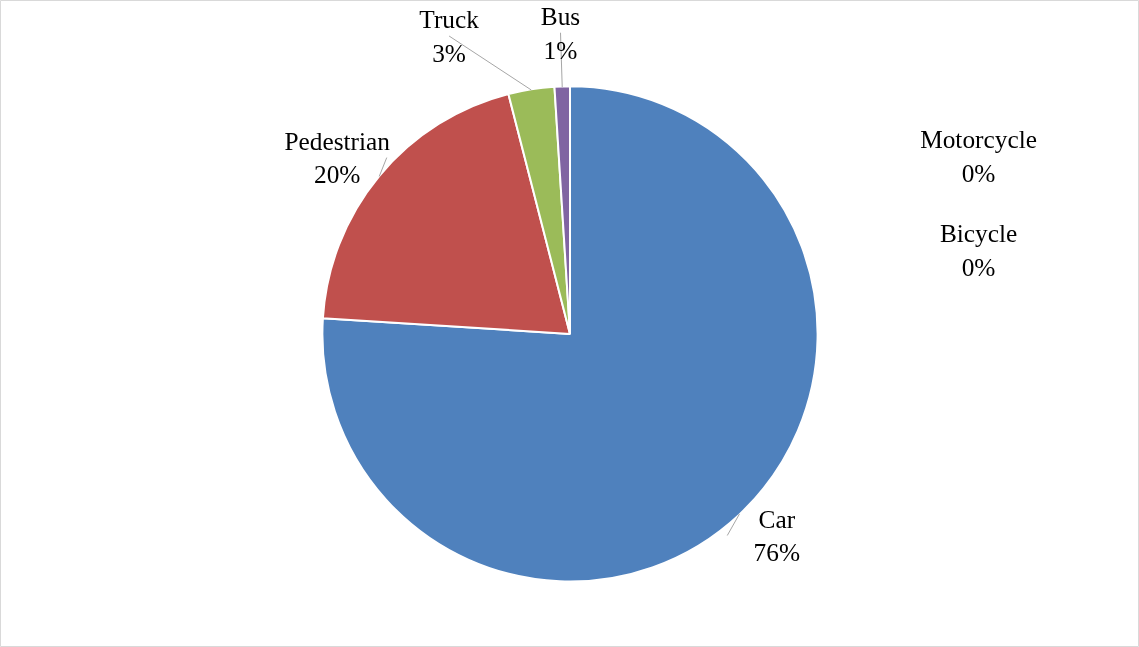  Describe the element at coordinates (560, 49) in the screenshot. I see `data-label: 1%` at that location.